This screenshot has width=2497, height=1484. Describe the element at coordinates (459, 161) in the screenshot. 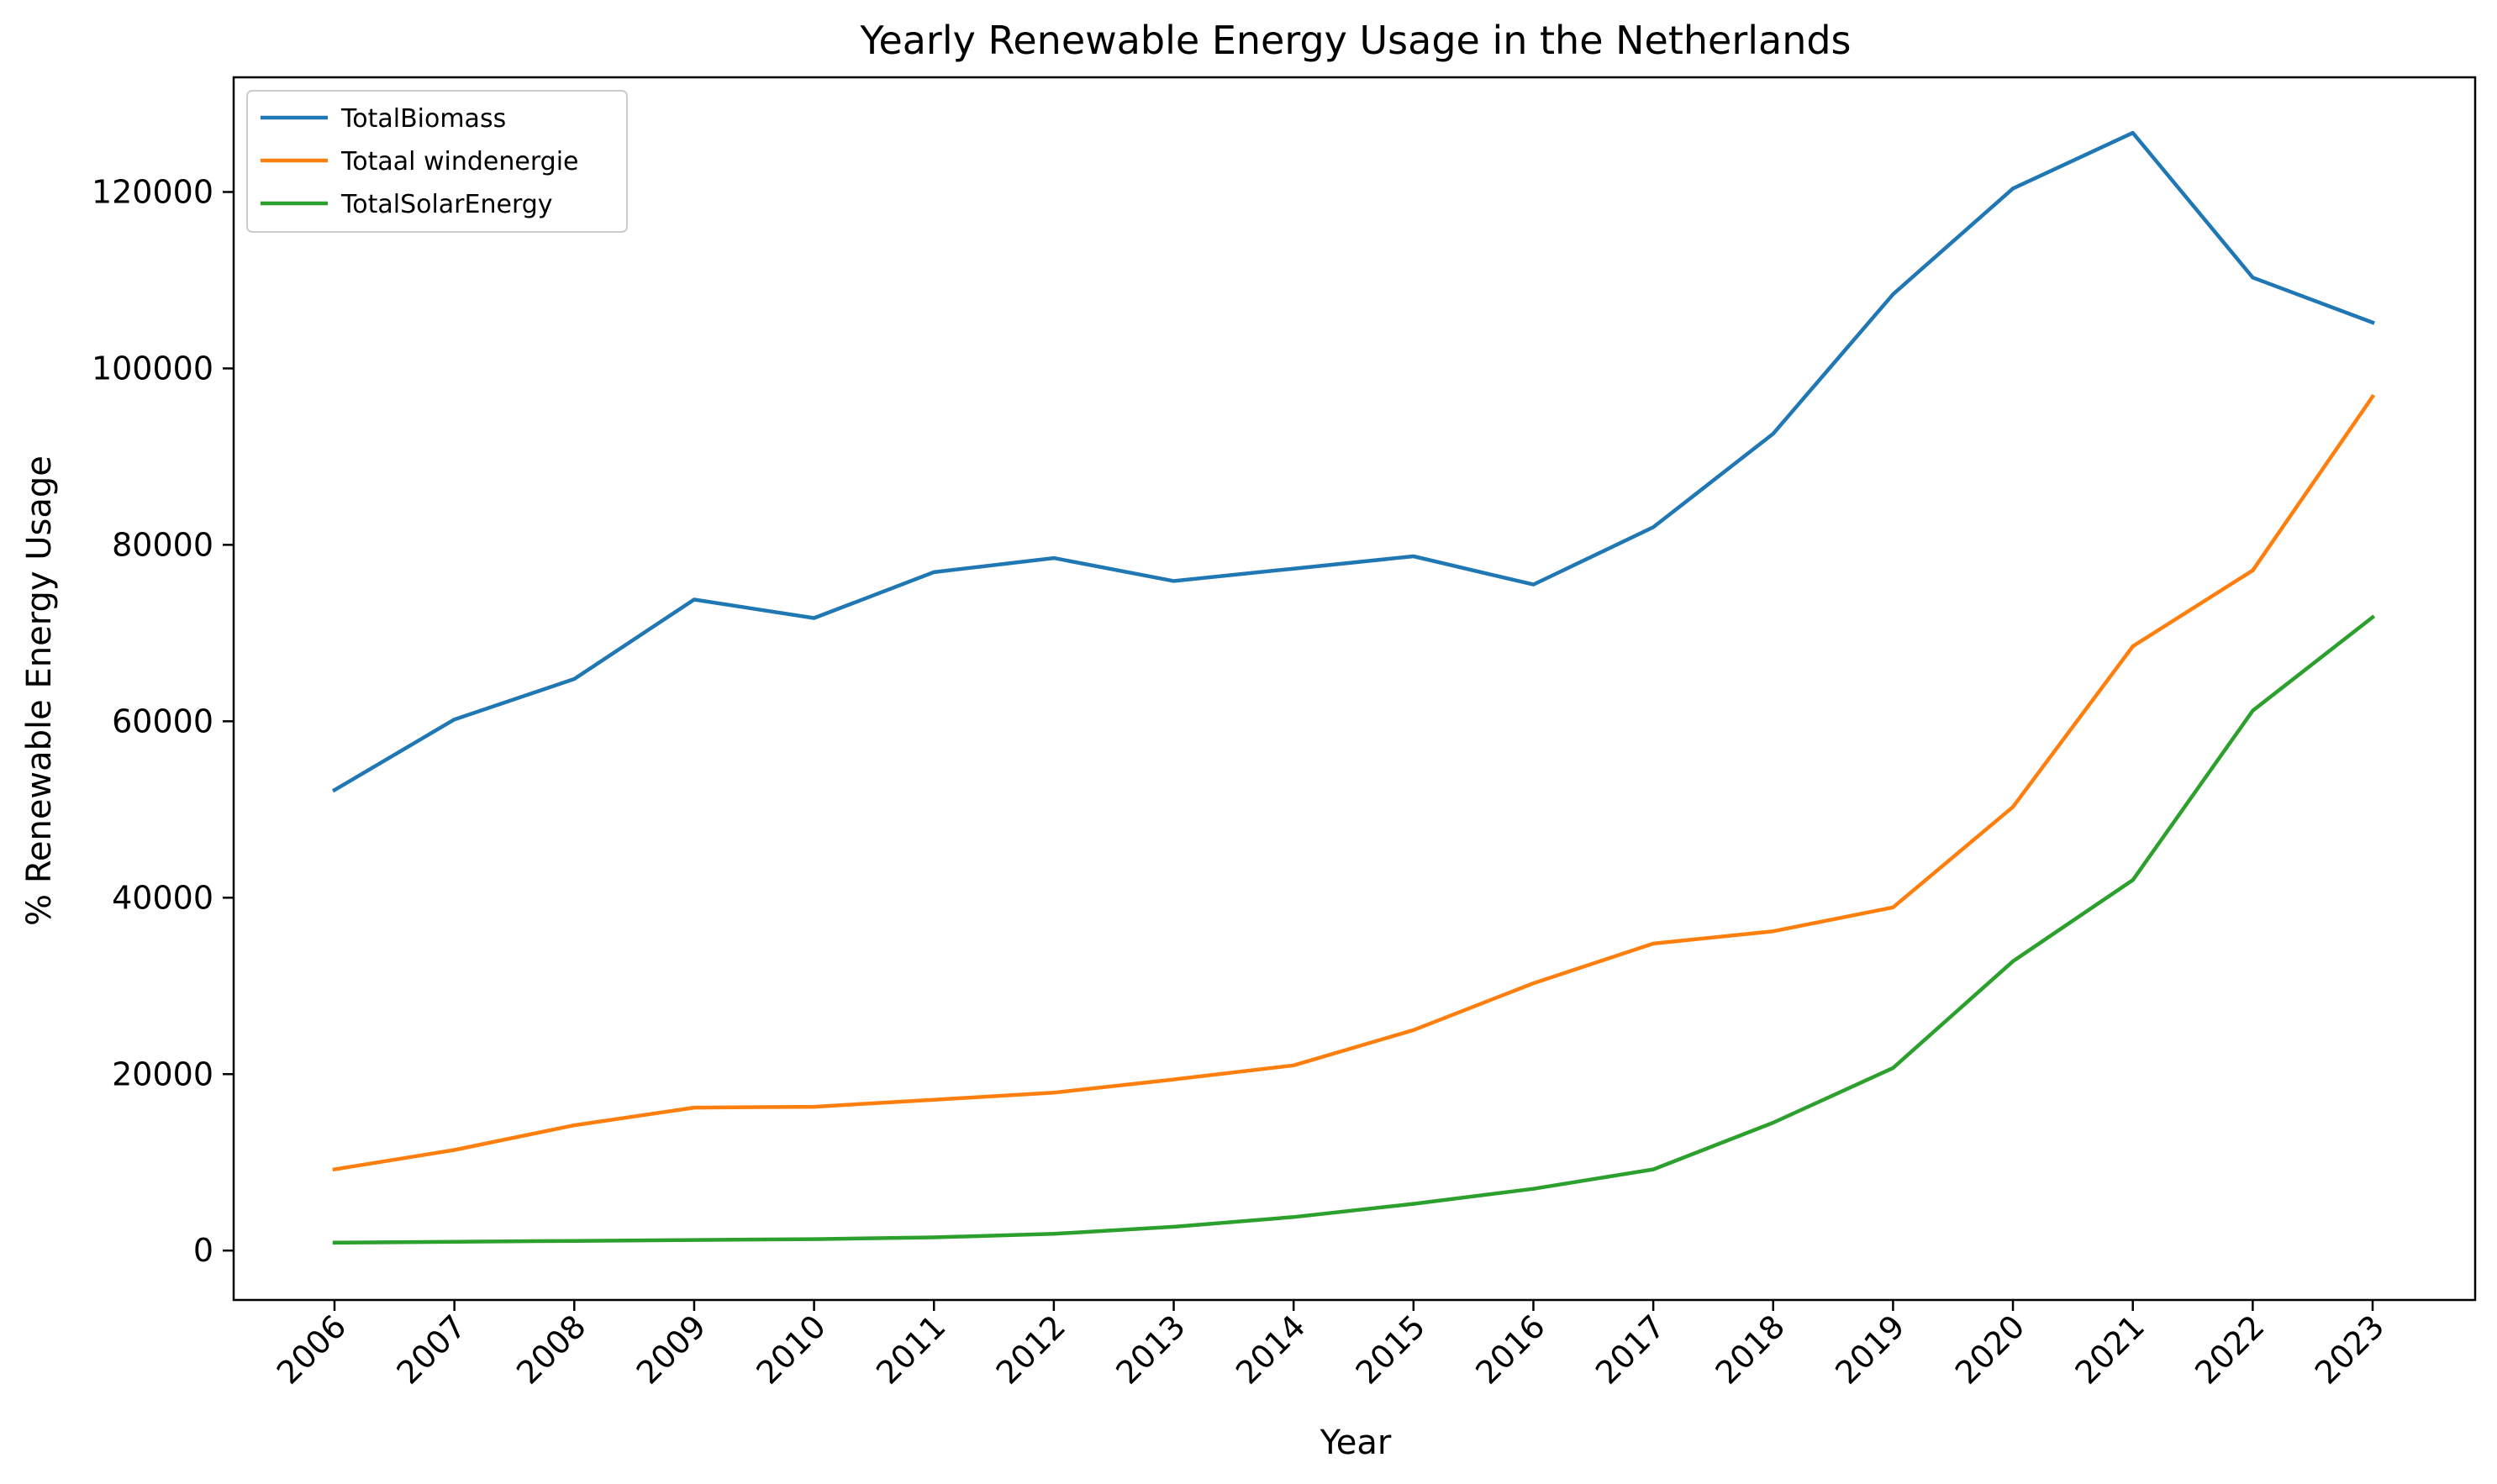

I see `legend-label: Totaal windenergie` at that location.